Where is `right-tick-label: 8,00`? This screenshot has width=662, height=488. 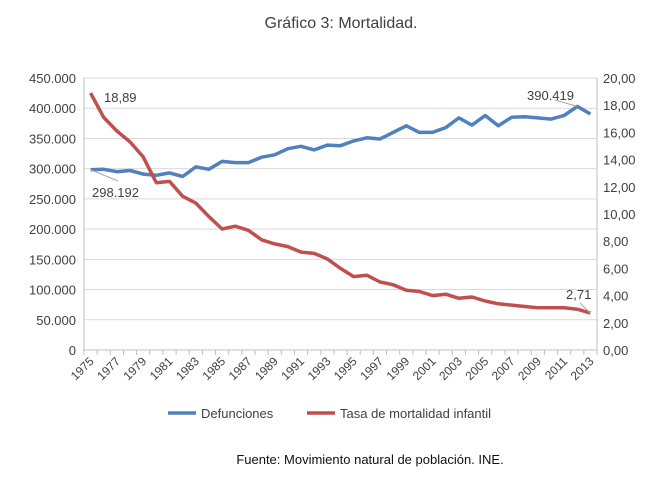
right-tick-label: 8,00 is located at coordinates (615, 241).